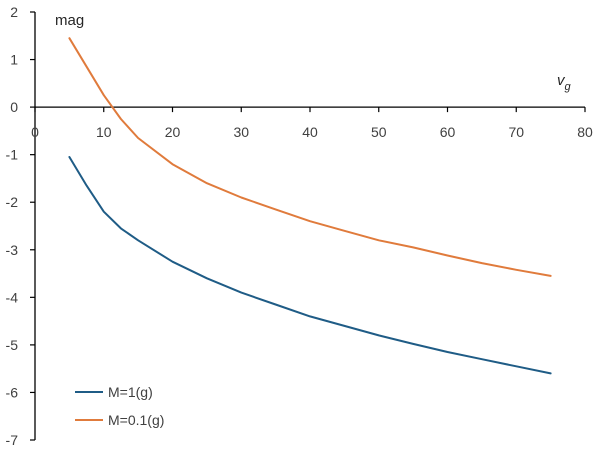 The image size is (605, 454). What do you see at coordinates (379, 132) in the screenshot?
I see `x-tick-label: 50` at bounding box center [379, 132].